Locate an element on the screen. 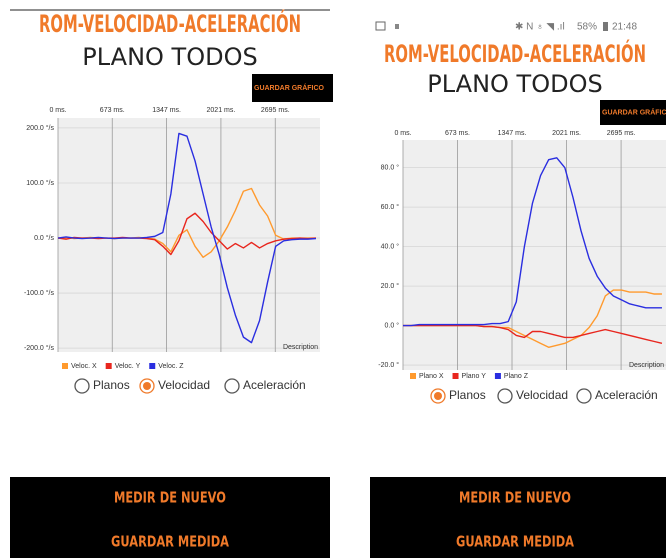 The height and width of the screenshot is (558, 666). clock: 21:48 is located at coordinates (624, 27).